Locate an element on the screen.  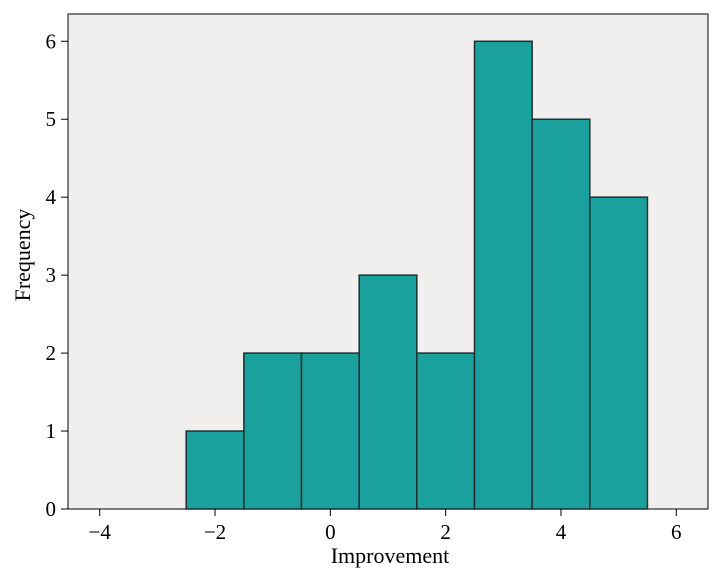
x-axis-label: Improvement is located at coordinates (390, 555).